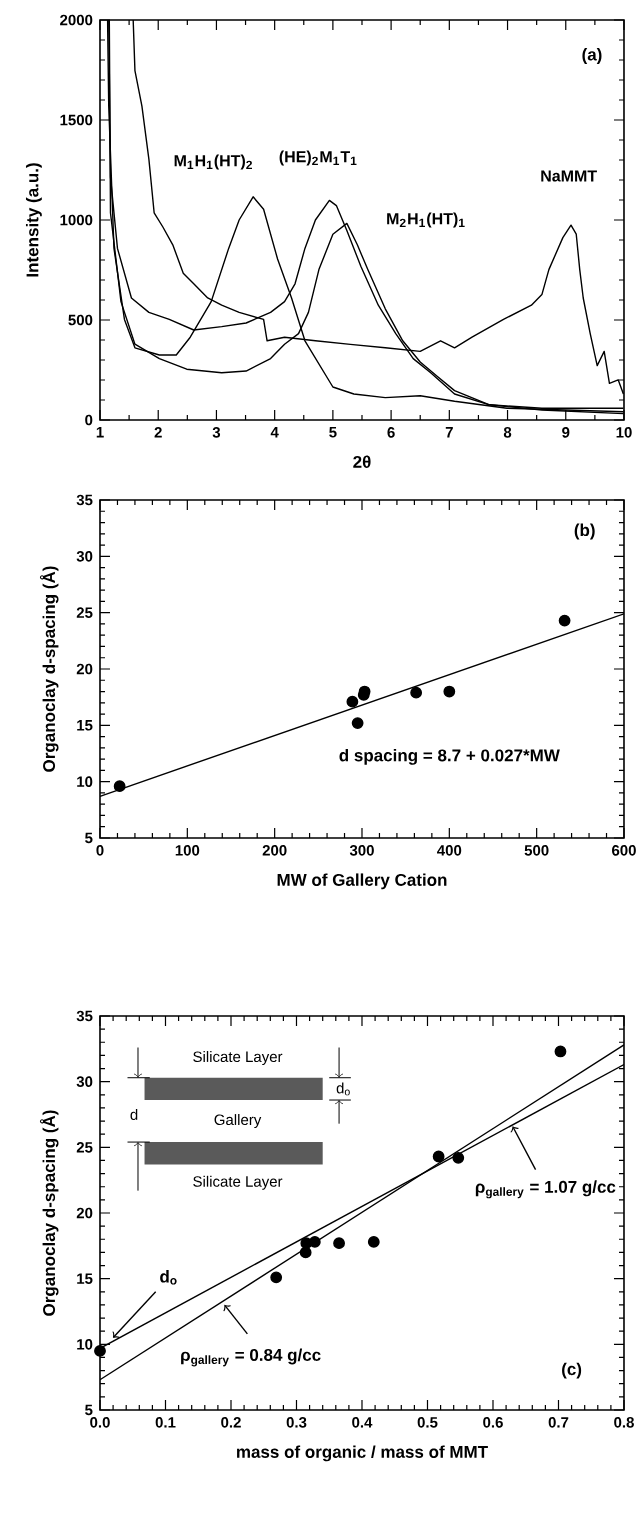 This screenshot has width=642, height=1522. Describe the element at coordinates (238, 1121) in the screenshot. I see `annotation: Gallery` at that location.